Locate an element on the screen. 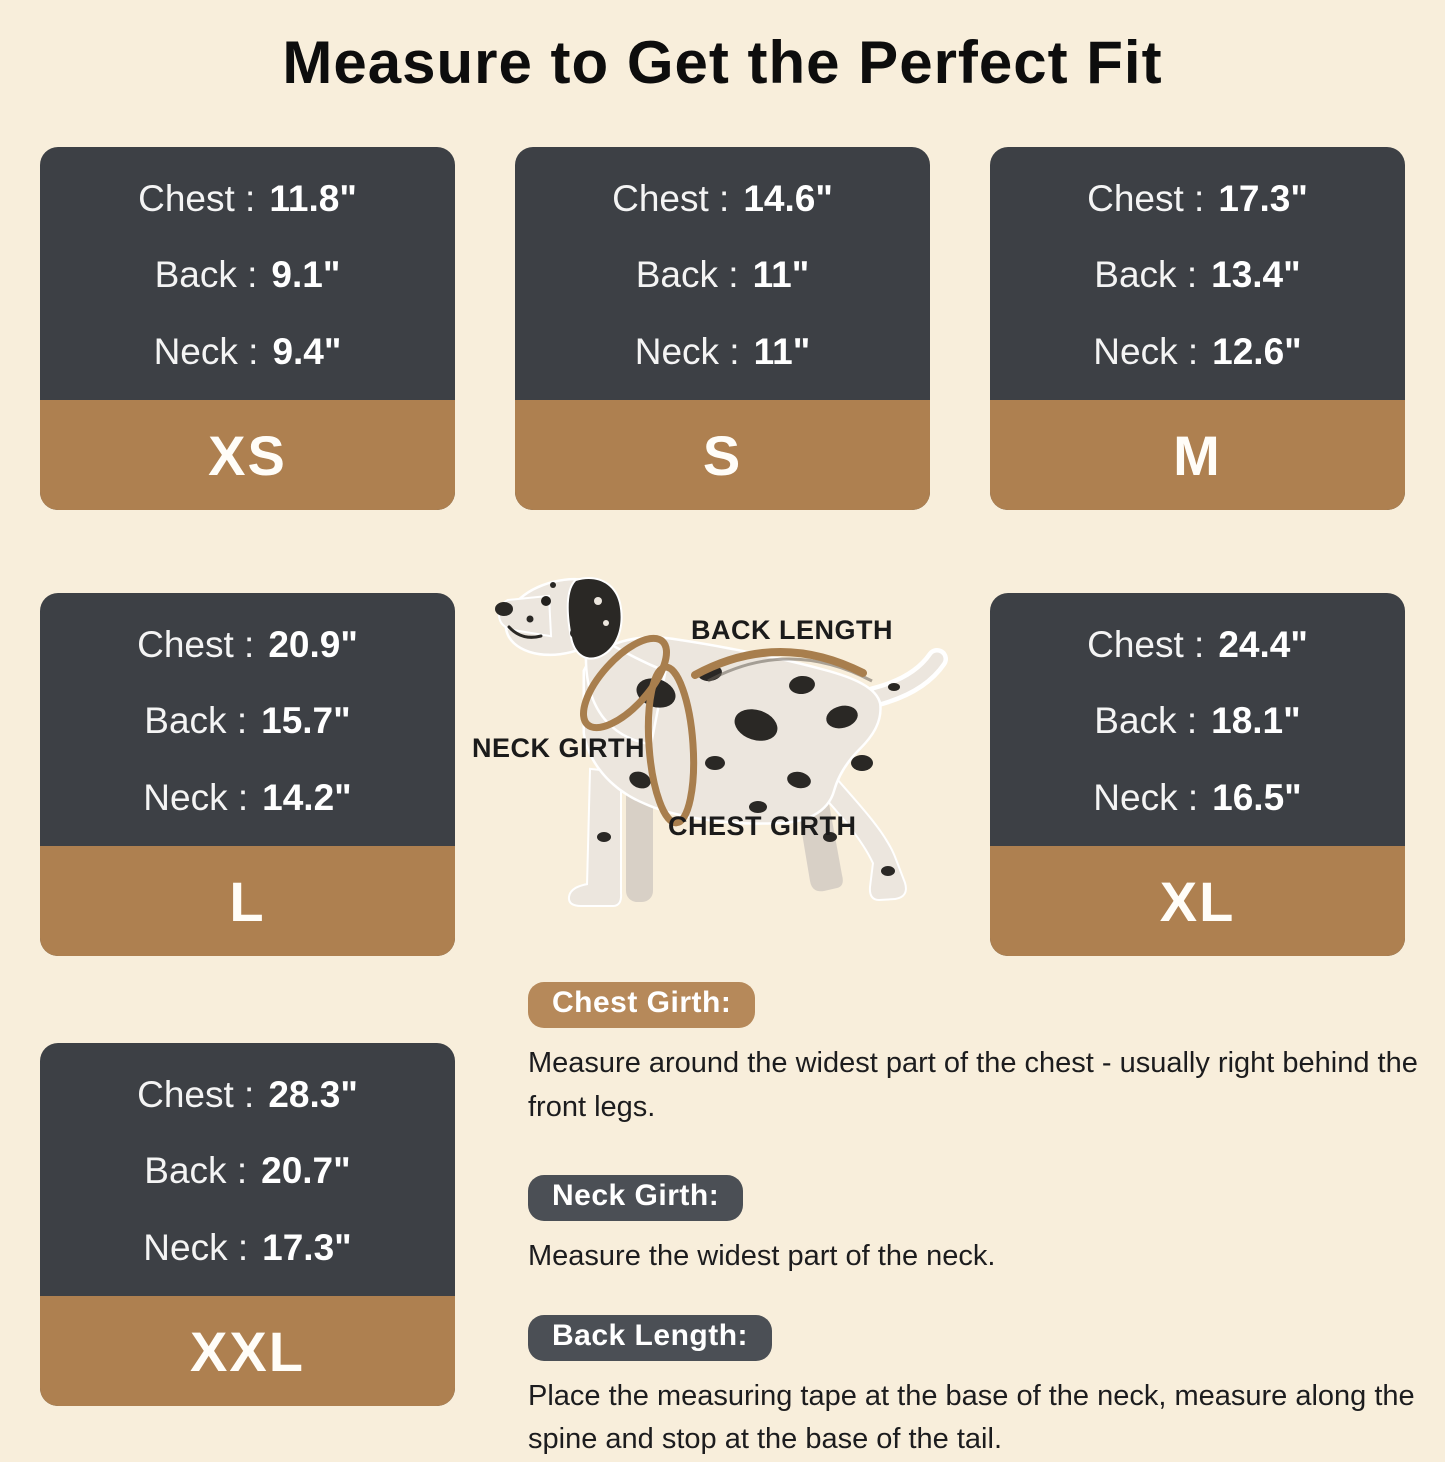 The image size is (1445, 1462). chest-measurement: Chest : 17.3" is located at coordinates (1197, 199).